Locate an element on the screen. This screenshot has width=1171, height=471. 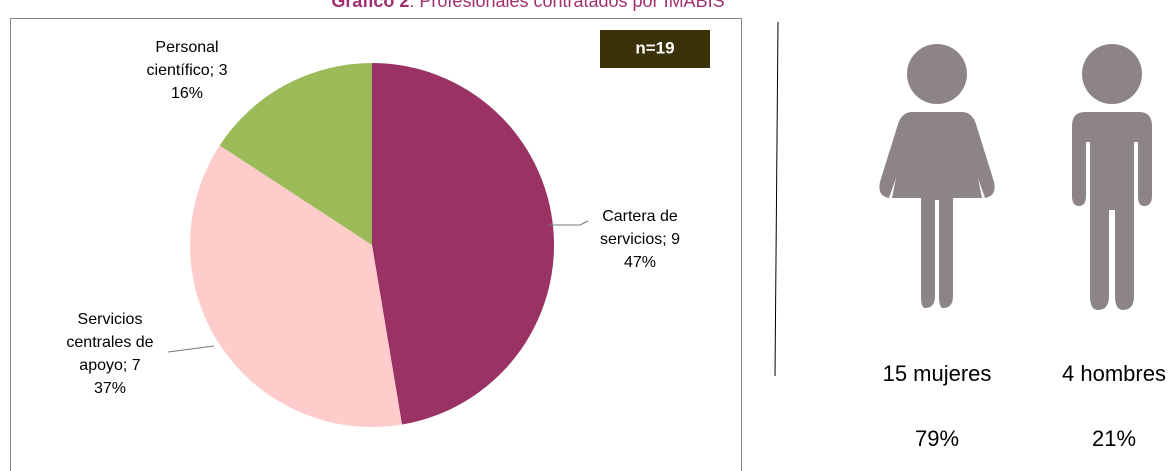
title-rest: : Profesionales contratados por IMABIS is located at coordinates (566, 5).